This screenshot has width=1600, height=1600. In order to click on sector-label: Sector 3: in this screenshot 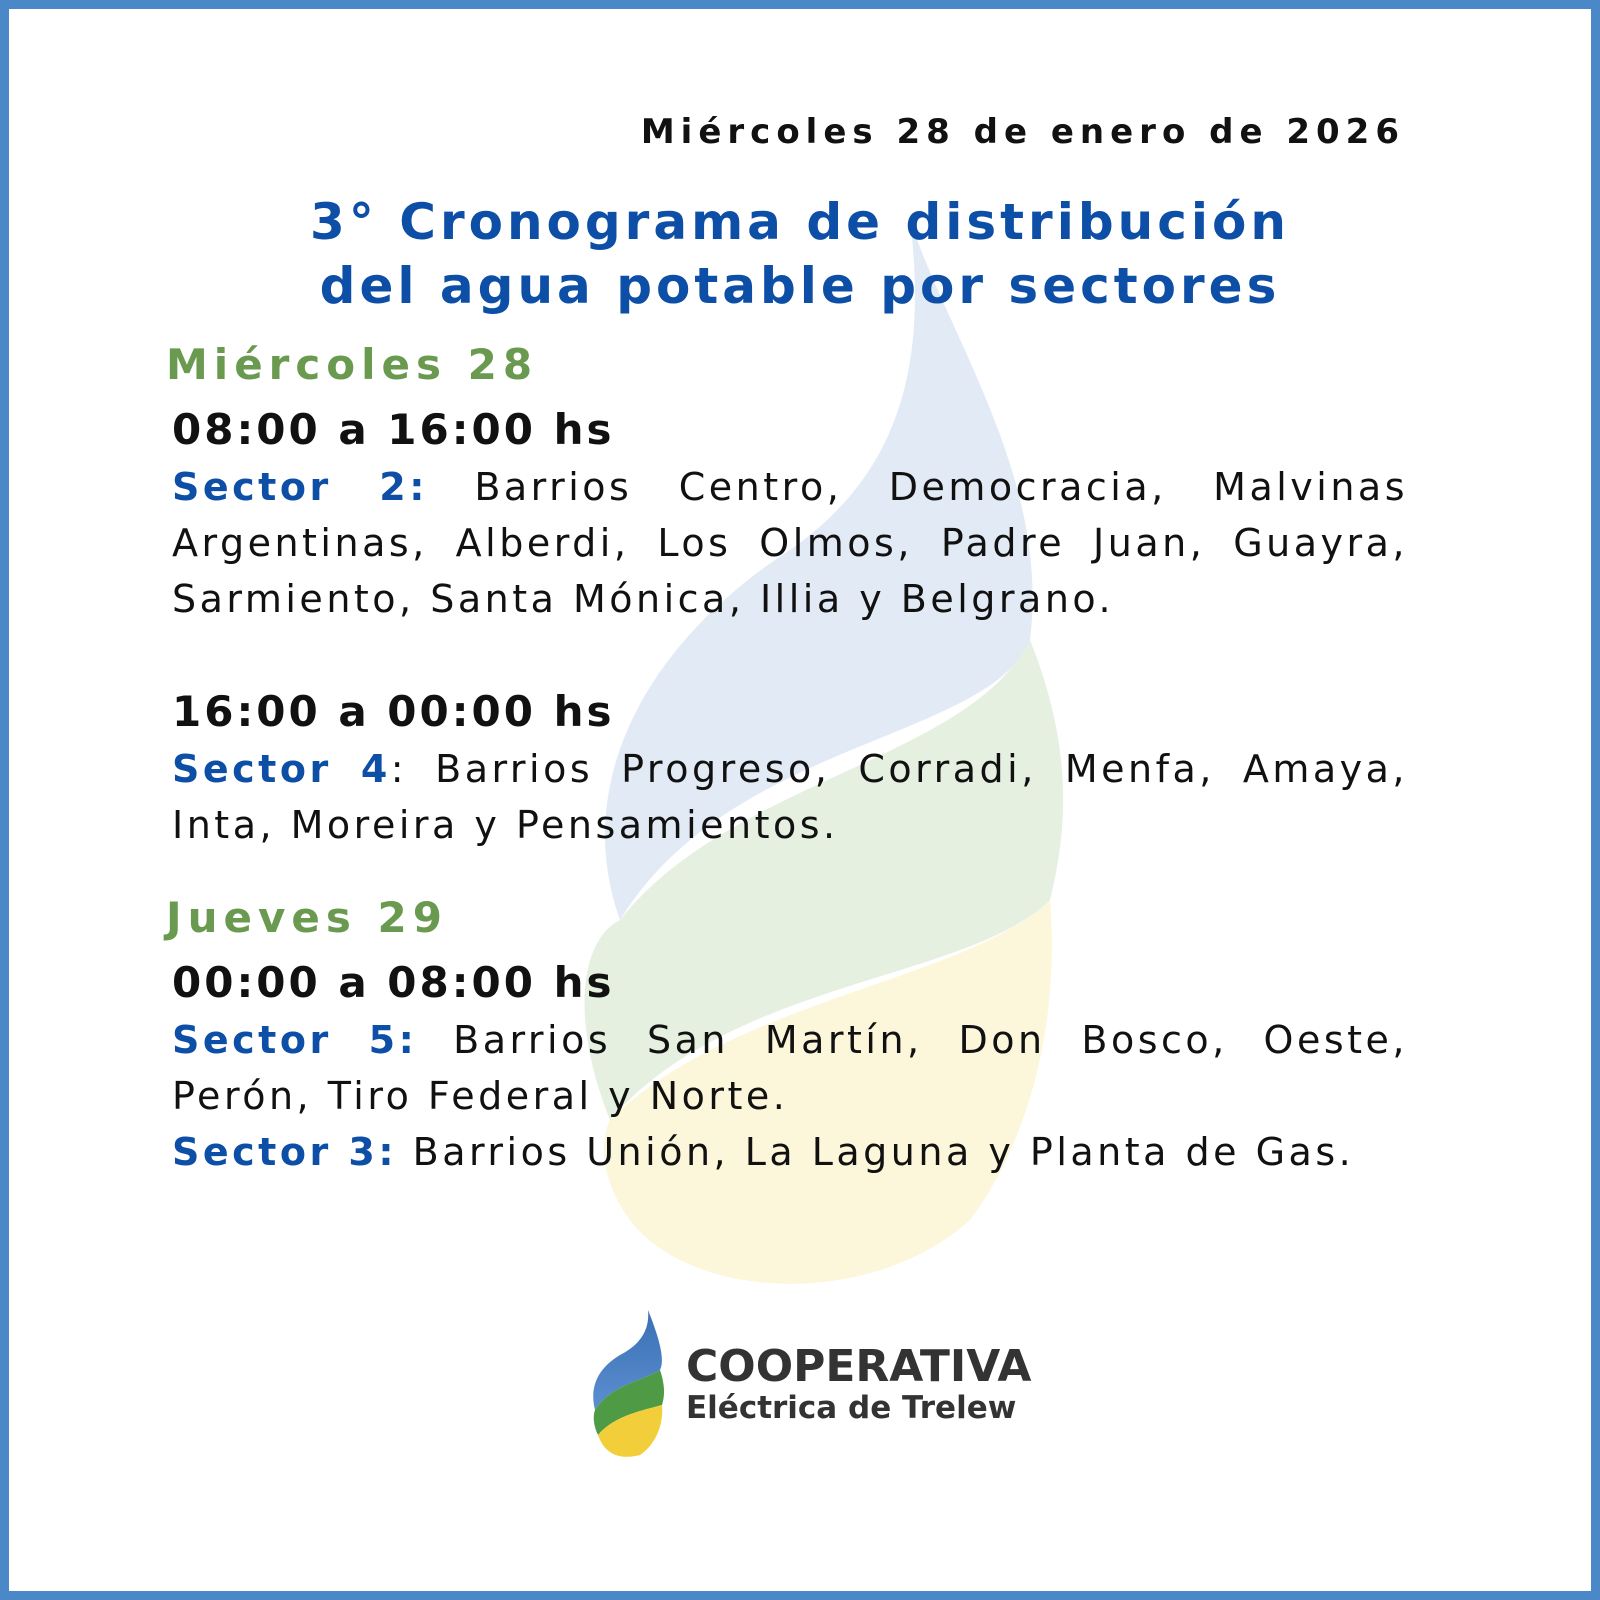, I will do `click(285, 1152)`.